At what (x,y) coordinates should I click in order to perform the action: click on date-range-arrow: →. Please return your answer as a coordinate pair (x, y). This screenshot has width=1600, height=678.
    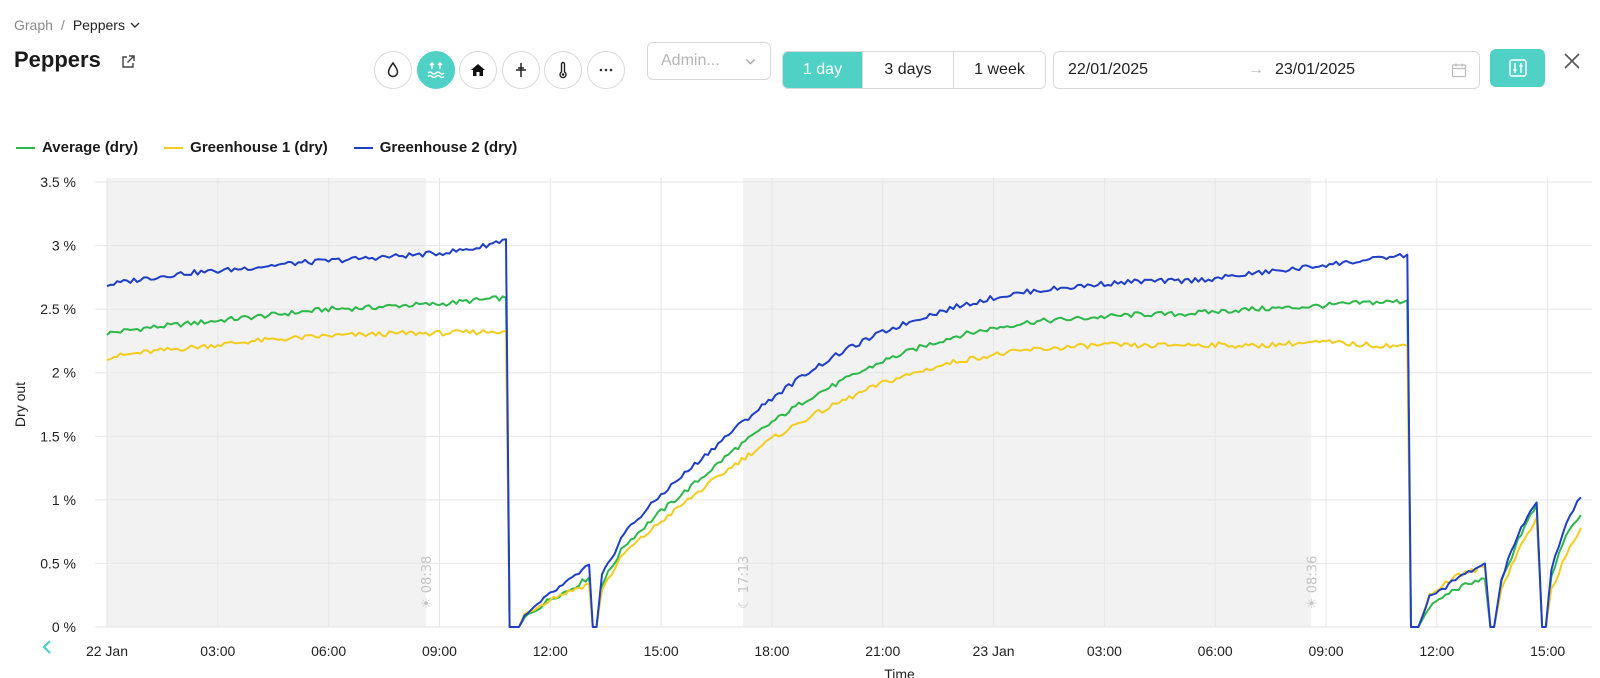
    Looking at the image, I should click on (1256, 69).